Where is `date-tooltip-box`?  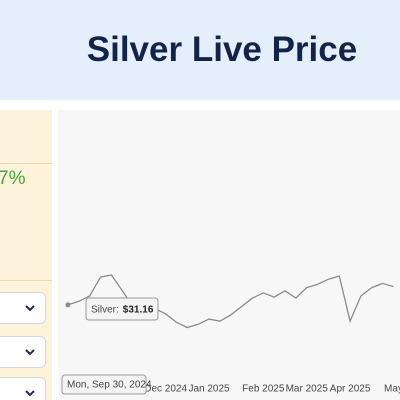 date-tooltip-box is located at coordinates (104, 384).